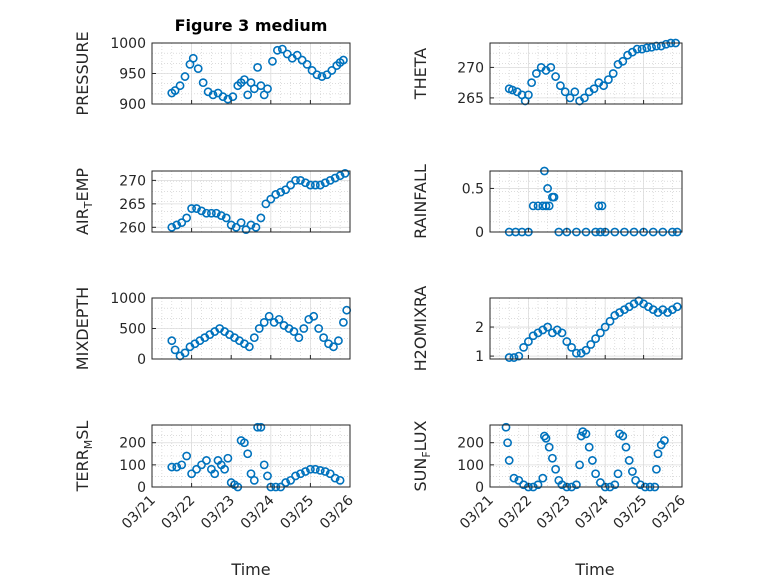 The image size is (778, 583). Describe the element at coordinates (669, 512) in the screenshot. I see `x-tick-label: 03/26` at that location.